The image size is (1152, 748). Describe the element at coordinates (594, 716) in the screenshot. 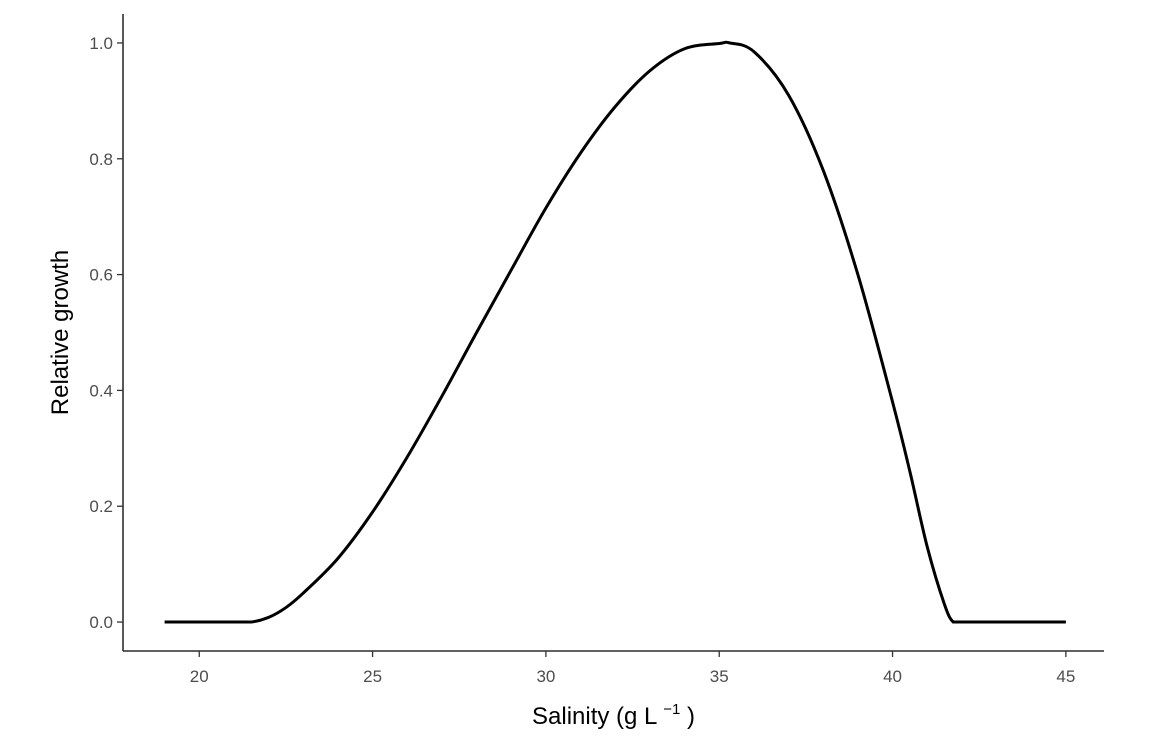

I see `x-axis-title-main: Salinity (g L` at that location.